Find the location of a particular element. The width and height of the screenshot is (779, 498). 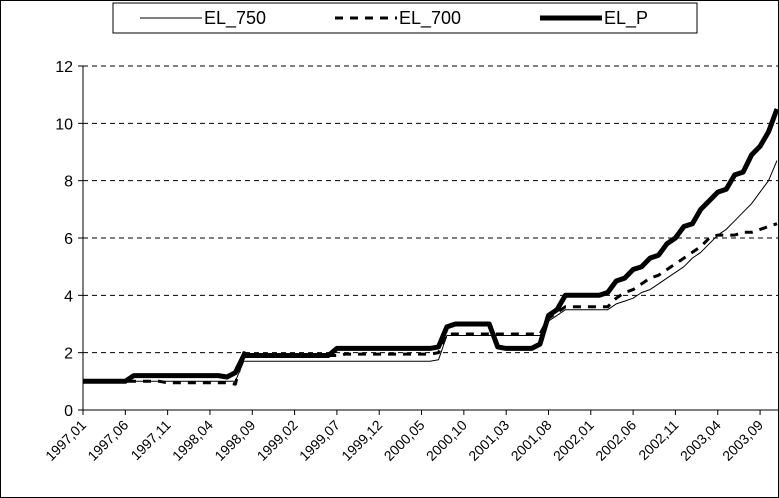

legend-label: EL_750 is located at coordinates (235, 18).